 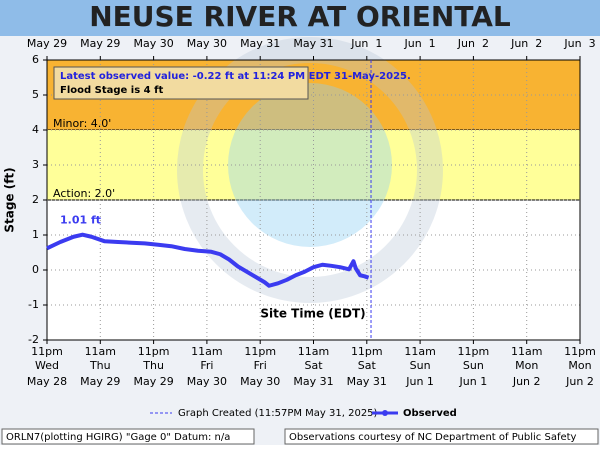 What do you see at coordinates (35, 94) in the screenshot?
I see `y-tick-label: 5` at bounding box center [35, 94].